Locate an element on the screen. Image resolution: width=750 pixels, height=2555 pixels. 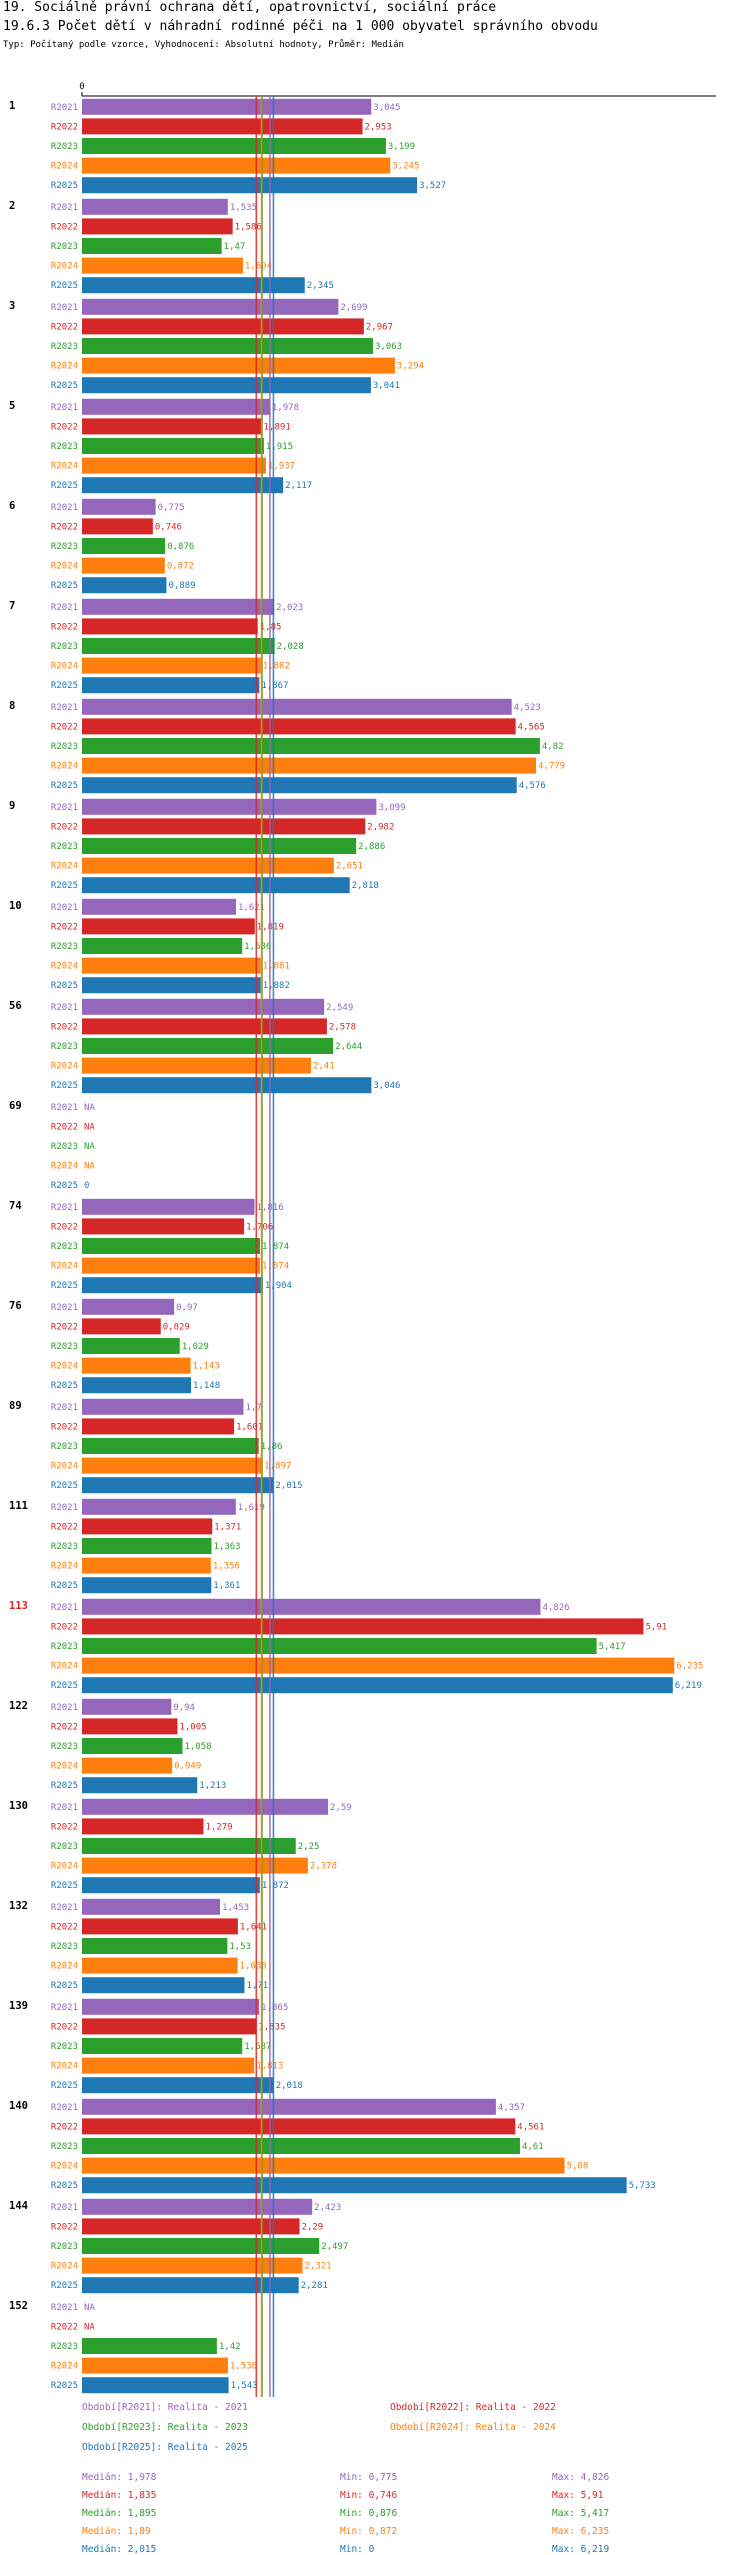
data-label: NA is located at coordinates (89, 2327).